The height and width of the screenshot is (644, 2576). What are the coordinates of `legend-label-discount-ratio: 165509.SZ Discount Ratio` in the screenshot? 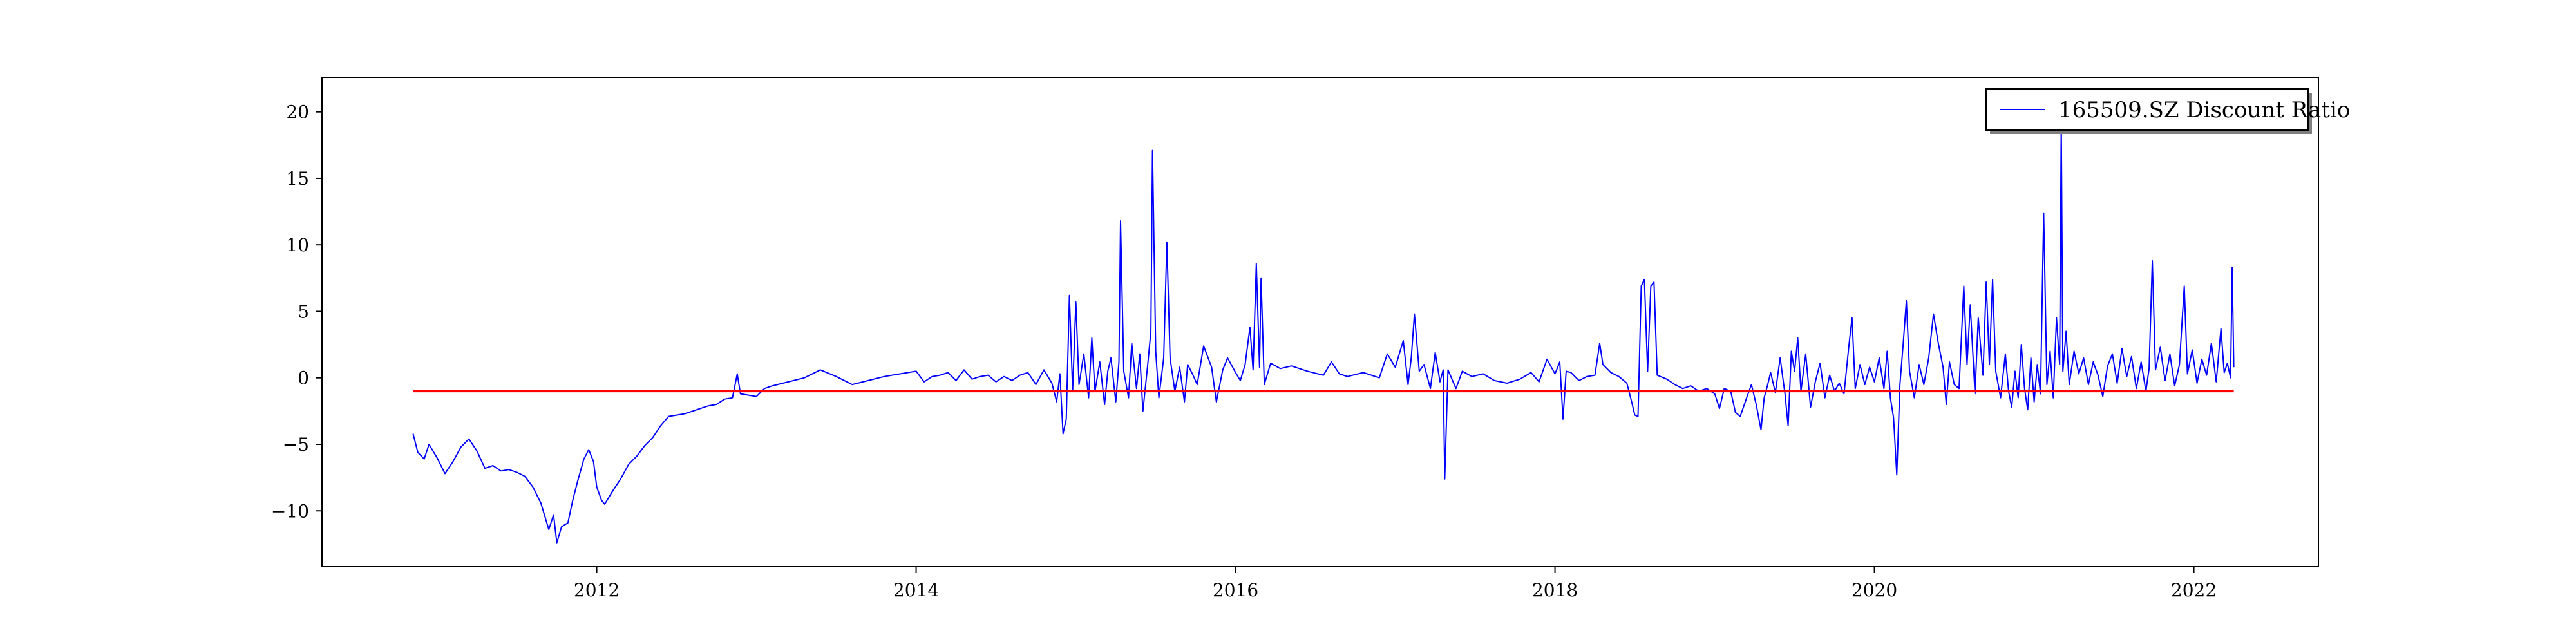 It's located at (2204, 110).